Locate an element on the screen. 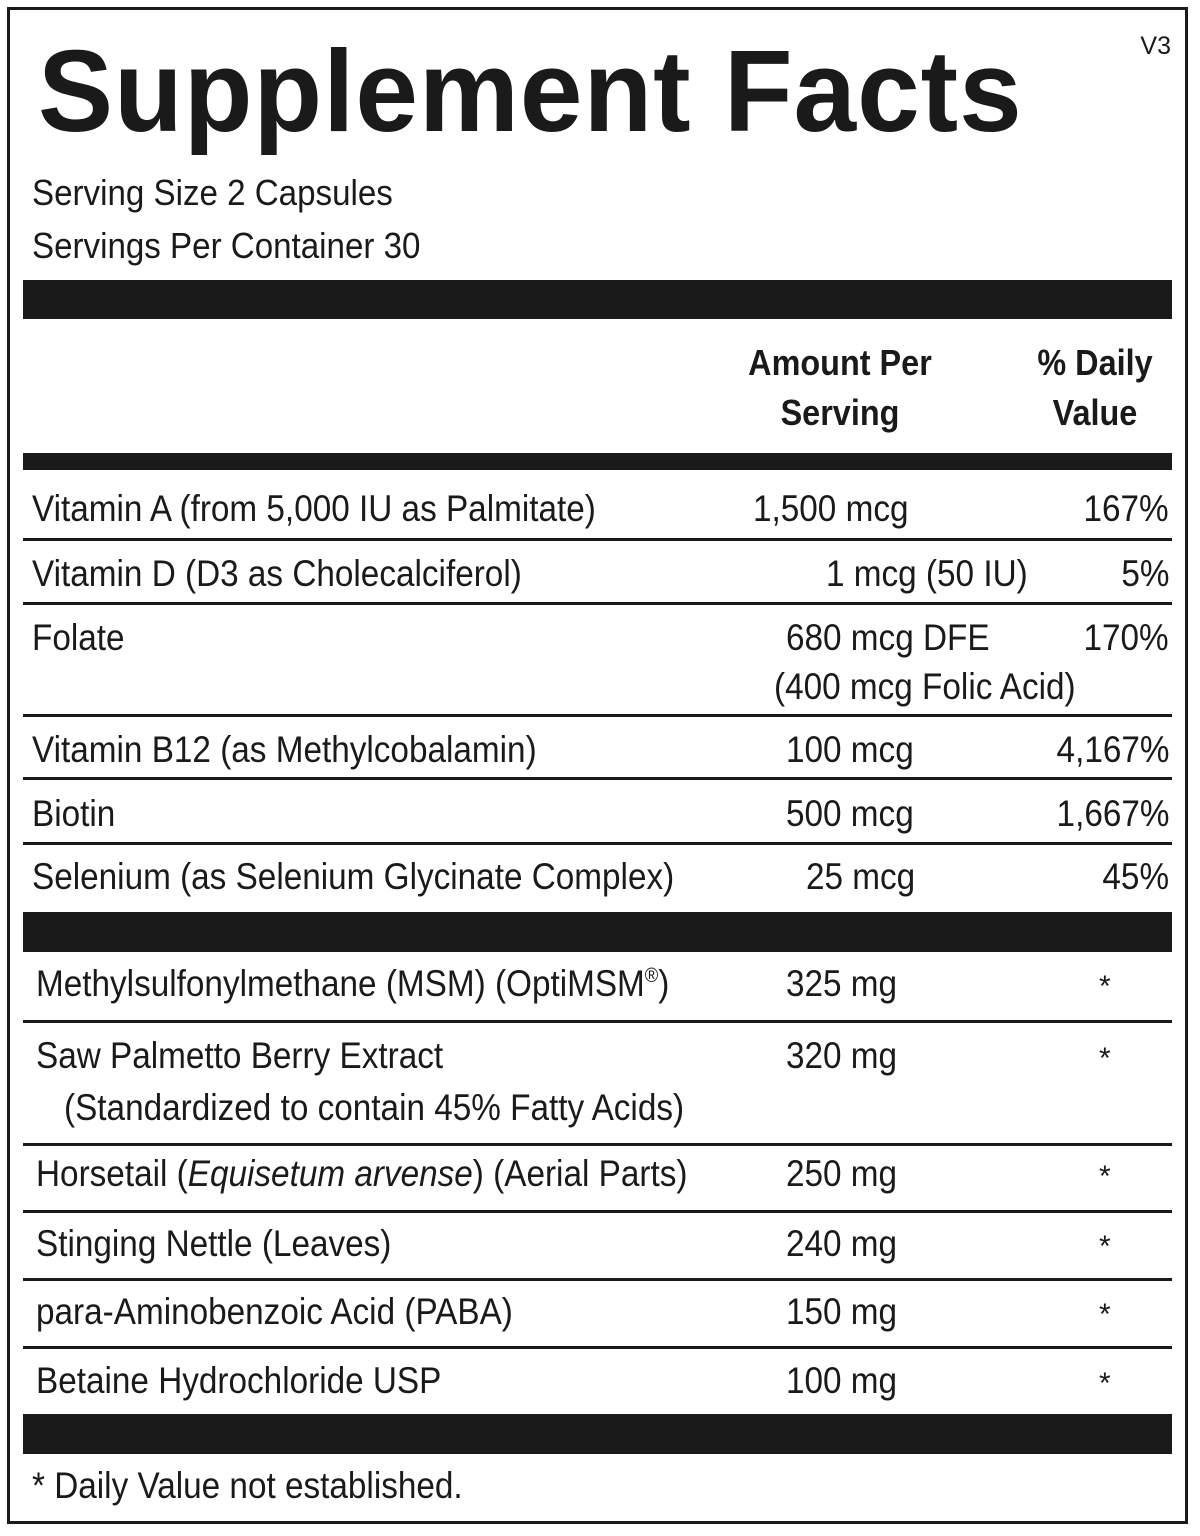  panel-title: Supplement Facts is located at coordinates (530, 91).